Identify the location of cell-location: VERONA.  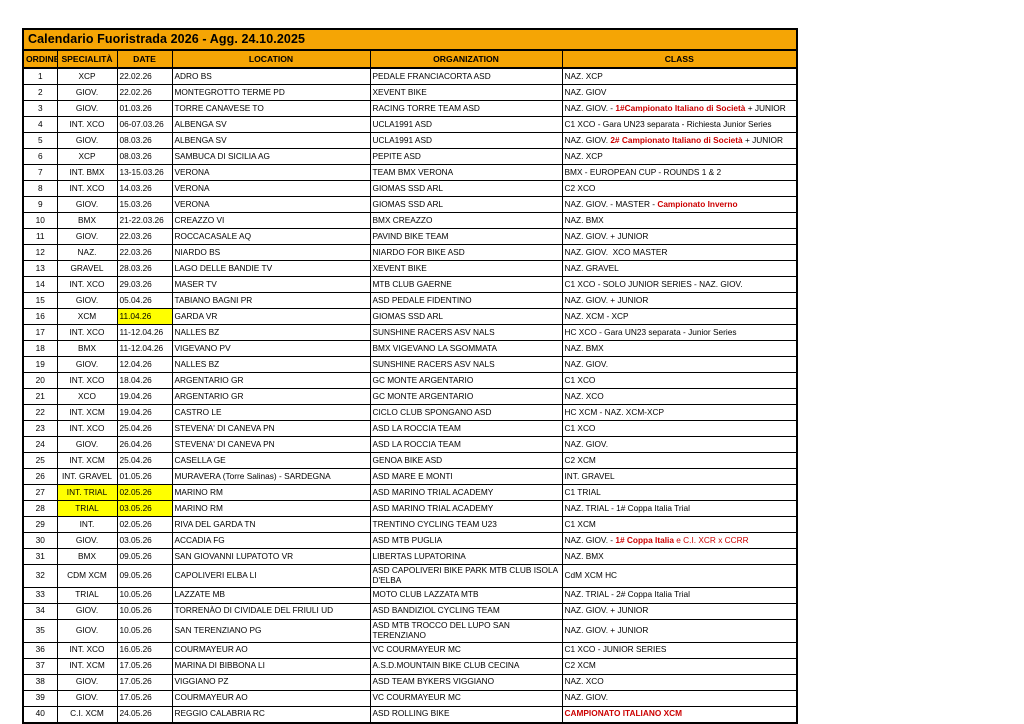
(271, 188).